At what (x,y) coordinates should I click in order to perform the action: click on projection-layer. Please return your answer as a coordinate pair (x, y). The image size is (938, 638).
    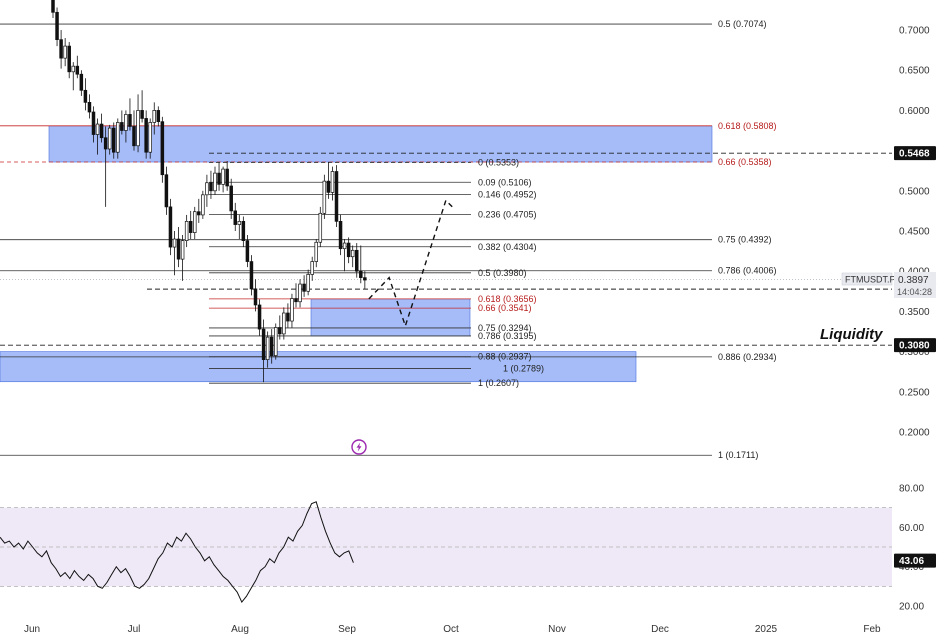
    Looking at the image, I should click on (411, 264).